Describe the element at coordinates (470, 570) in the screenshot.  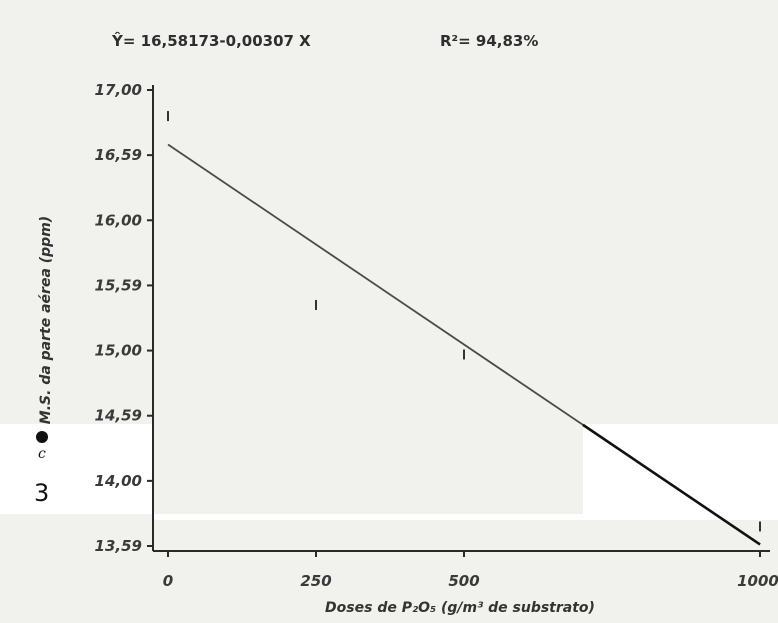
I see `x-axis-ticks: 0 250 500 1000` at that location.